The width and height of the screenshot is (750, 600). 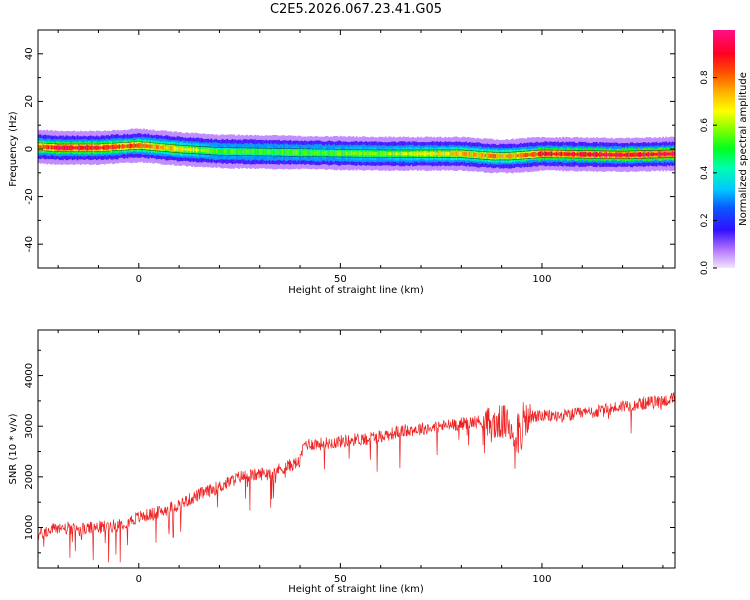 I want to click on snr-x-axis-label: Height of straight line (km), so click(x=356, y=589).